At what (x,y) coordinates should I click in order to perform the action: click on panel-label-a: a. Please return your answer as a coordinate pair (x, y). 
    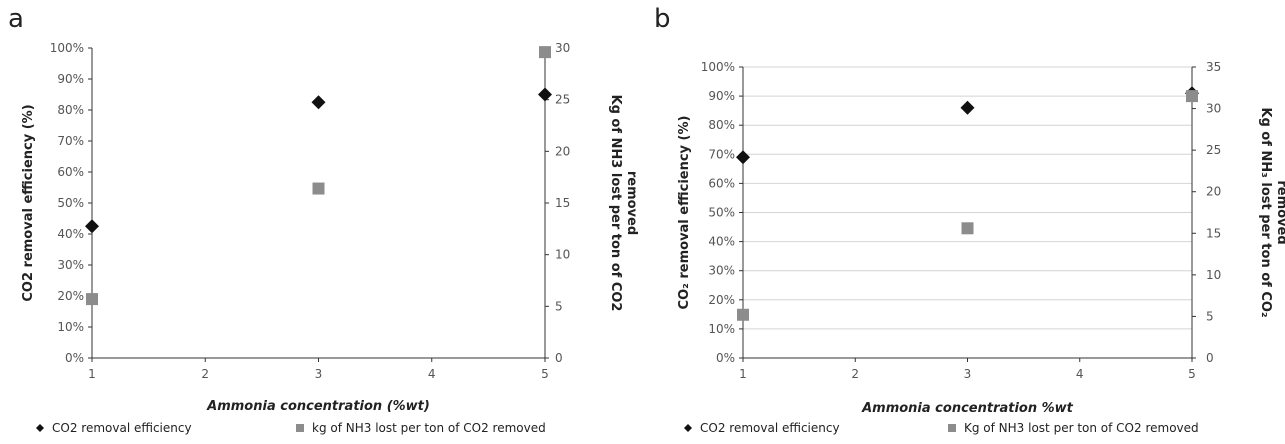
    Looking at the image, I should click on (16, 19).